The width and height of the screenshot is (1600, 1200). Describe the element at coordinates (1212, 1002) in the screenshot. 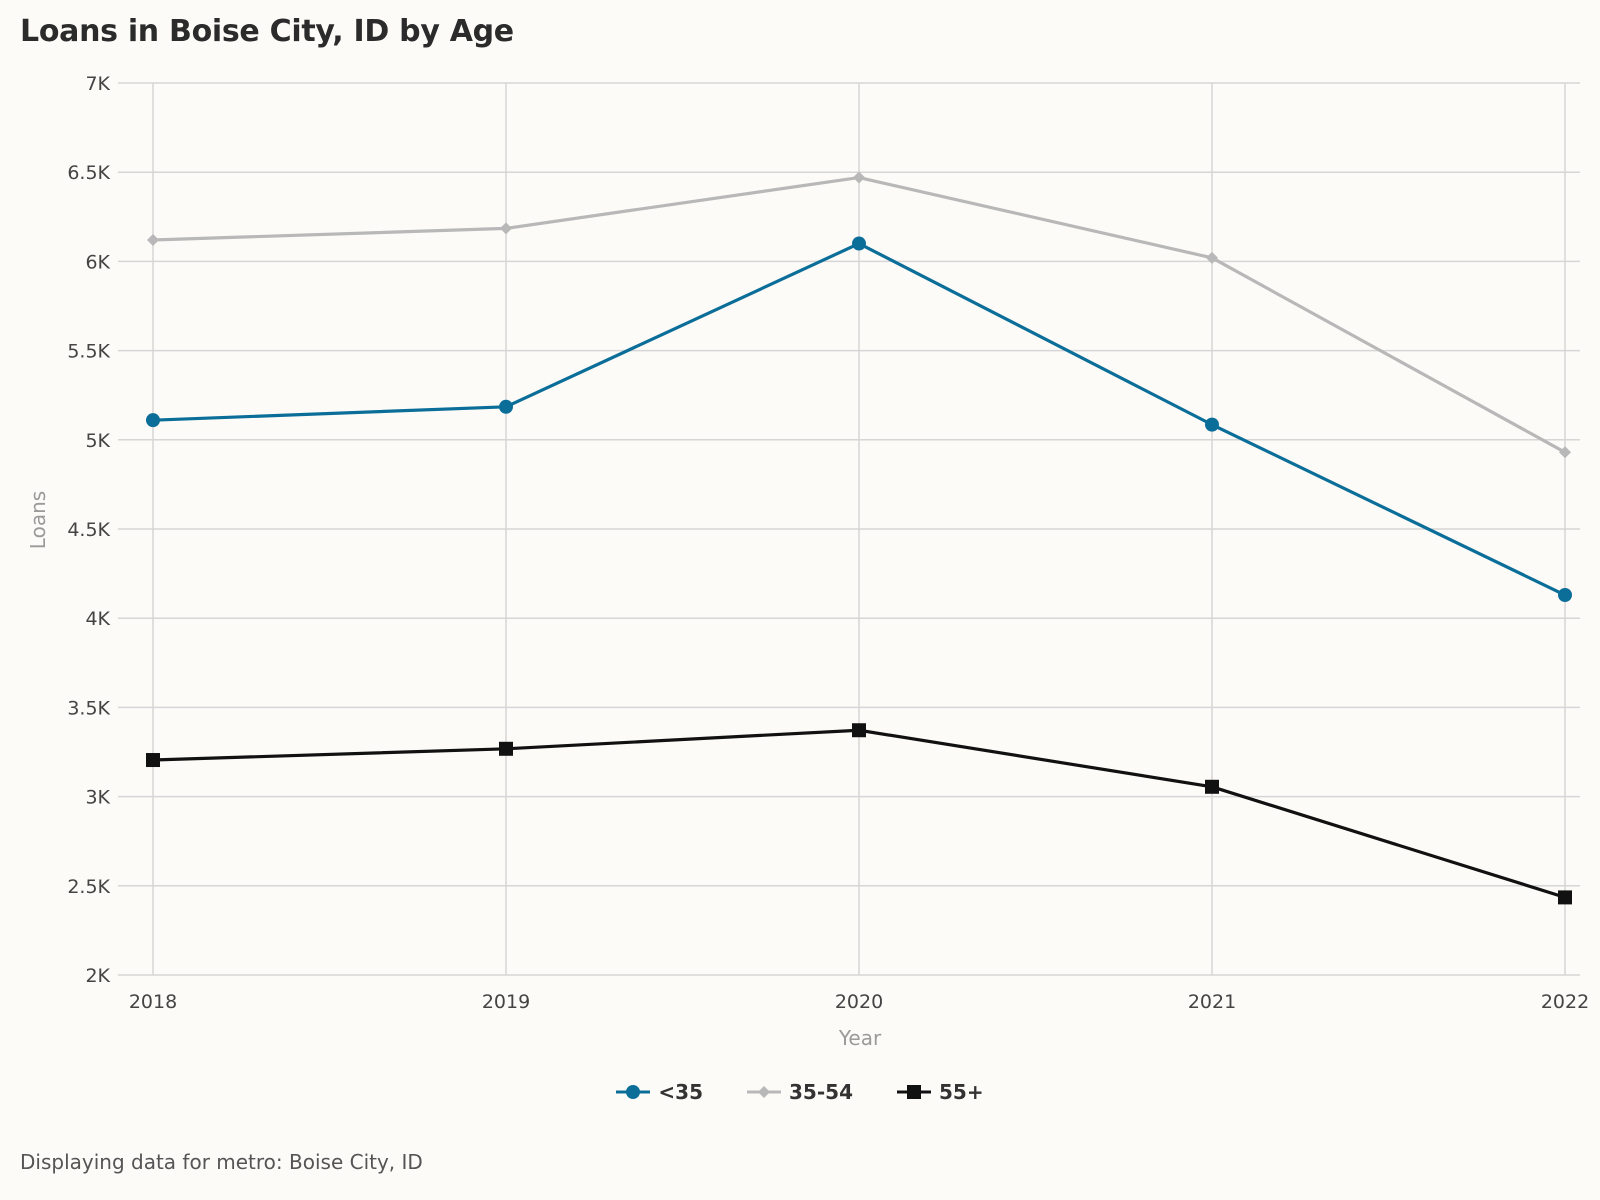

I see `x-tick-label: 2021` at that location.